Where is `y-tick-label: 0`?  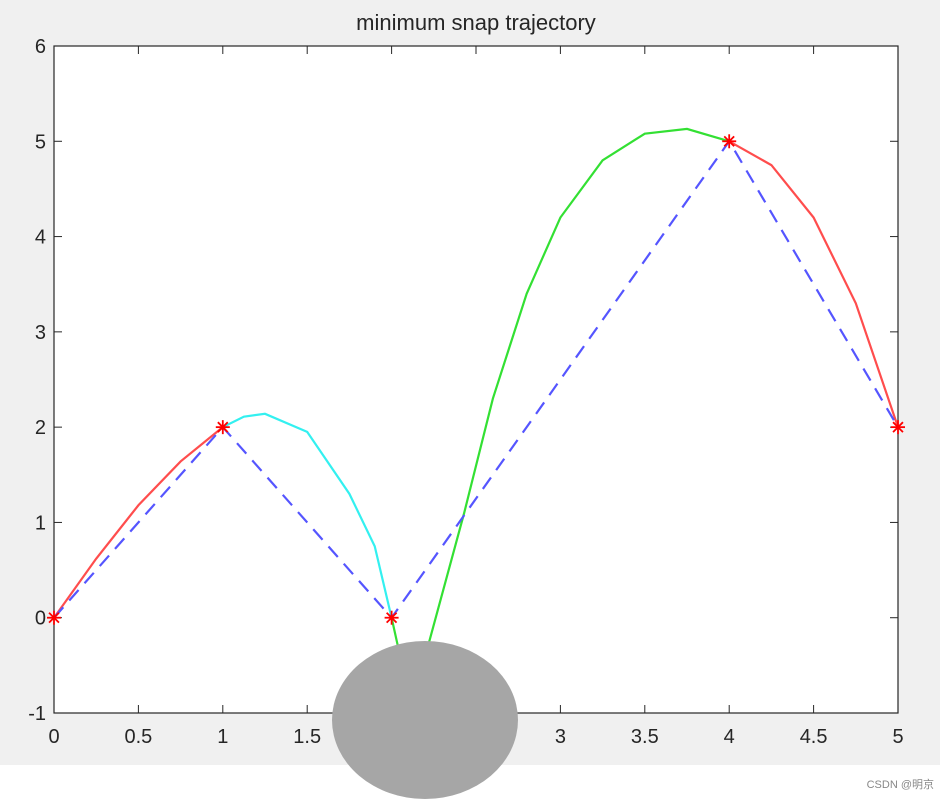 y-tick-label: 0 is located at coordinates (40, 619).